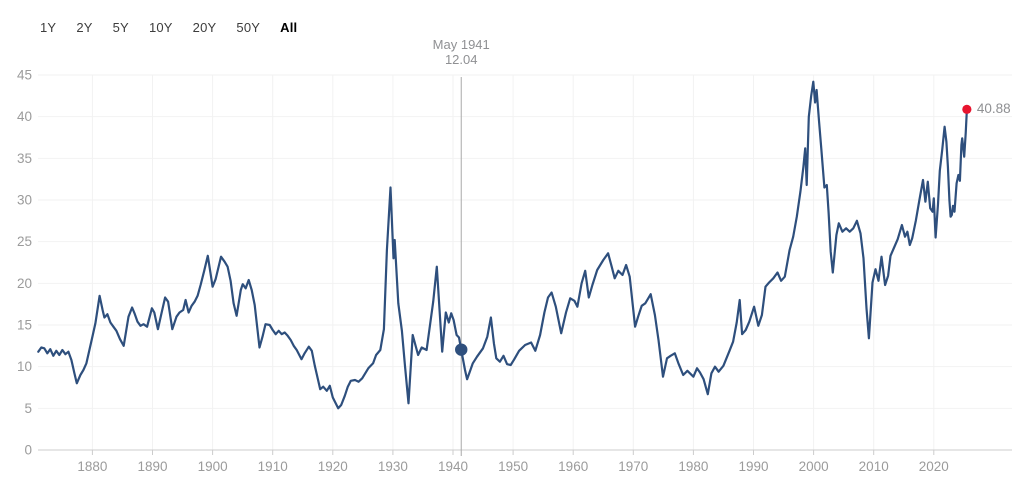 The height and width of the screenshot is (489, 1024). What do you see at coordinates (874, 466) in the screenshot?
I see `x-axis-tick-label: 2010` at bounding box center [874, 466].